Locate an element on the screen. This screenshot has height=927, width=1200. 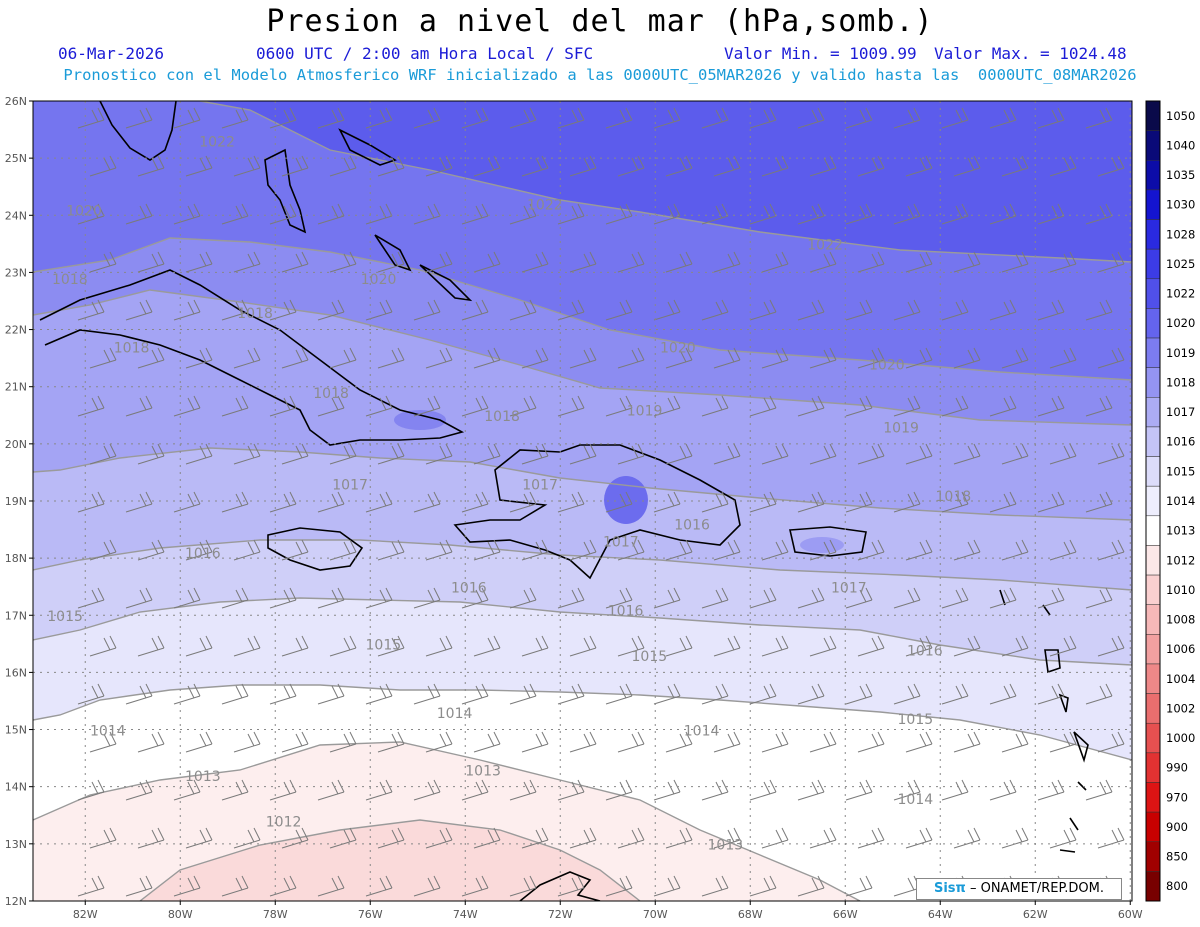
jamaica-coast is located at coordinates (315, 549).